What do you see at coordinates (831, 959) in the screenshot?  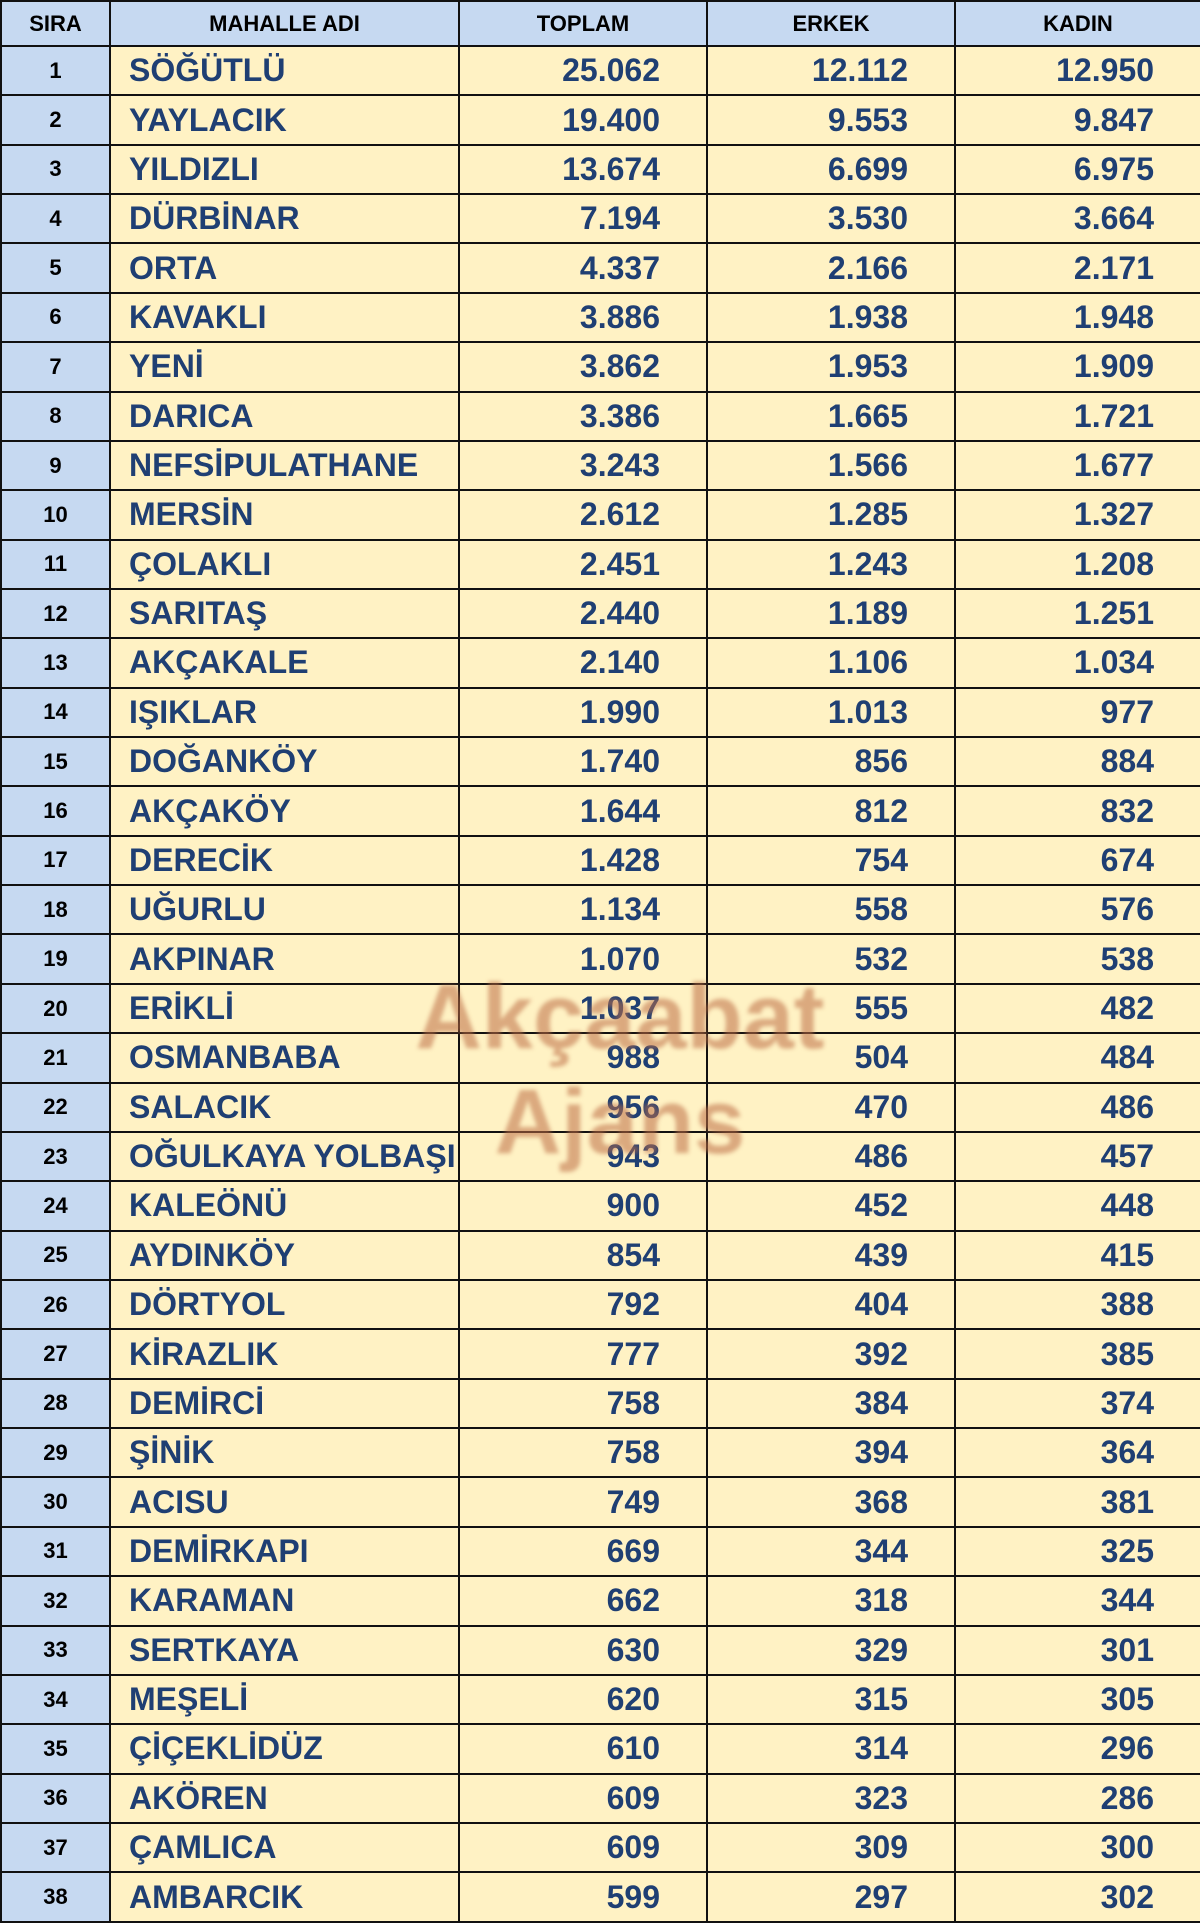 I see `male-cell: 532` at bounding box center [831, 959].